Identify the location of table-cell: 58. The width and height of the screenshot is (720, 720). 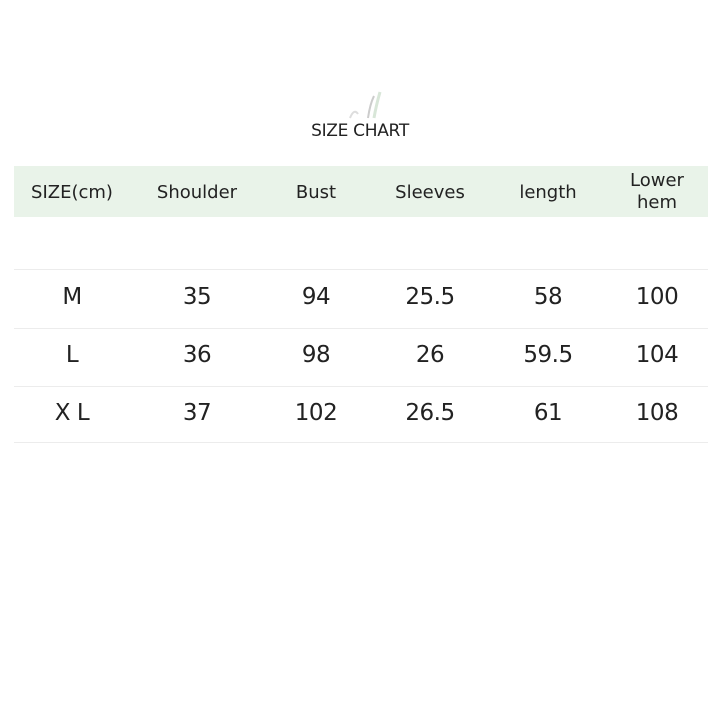
(548, 297).